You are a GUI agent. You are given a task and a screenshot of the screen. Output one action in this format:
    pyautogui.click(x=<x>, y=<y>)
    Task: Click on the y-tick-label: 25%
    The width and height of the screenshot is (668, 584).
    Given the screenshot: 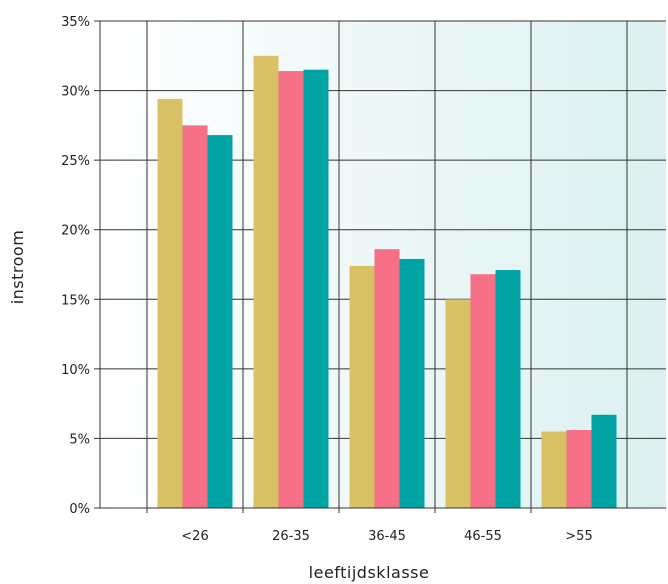 What is the action you would take?
    pyautogui.click(x=75, y=161)
    